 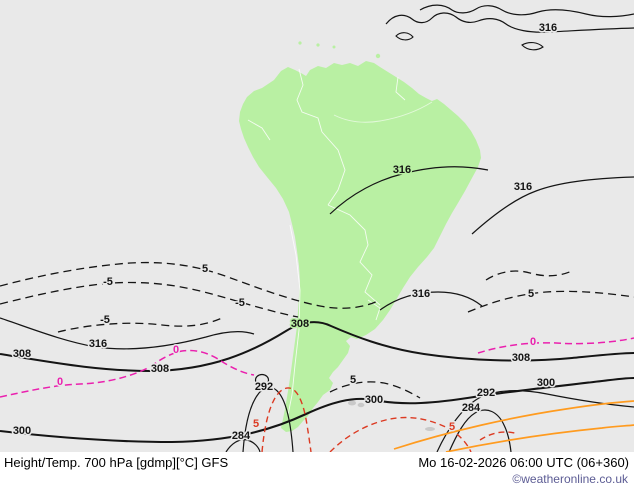 I want to click on height-contour-316-small, so click(x=431, y=301).